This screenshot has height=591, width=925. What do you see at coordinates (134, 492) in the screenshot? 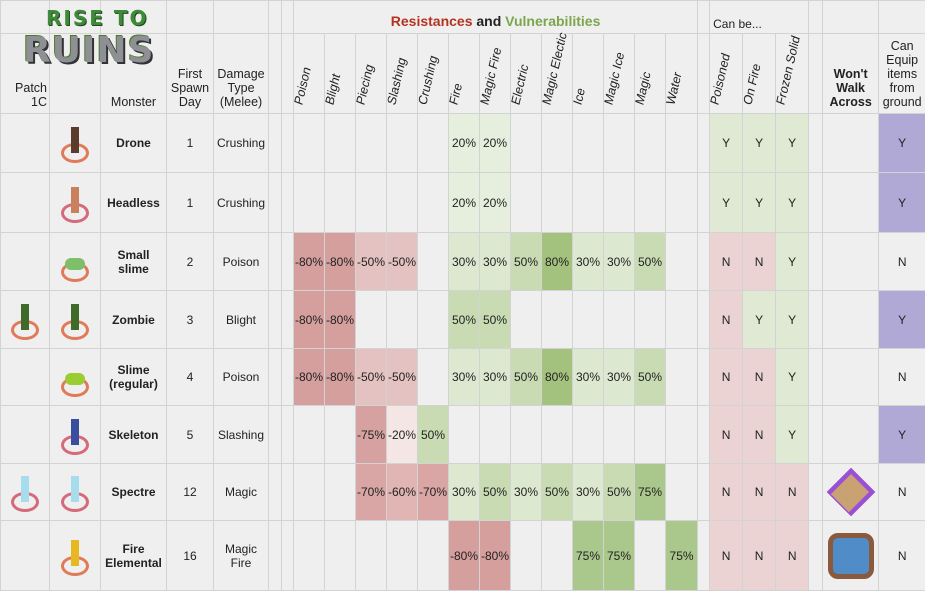
I see `monster-name: Spectre` at bounding box center [134, 492].